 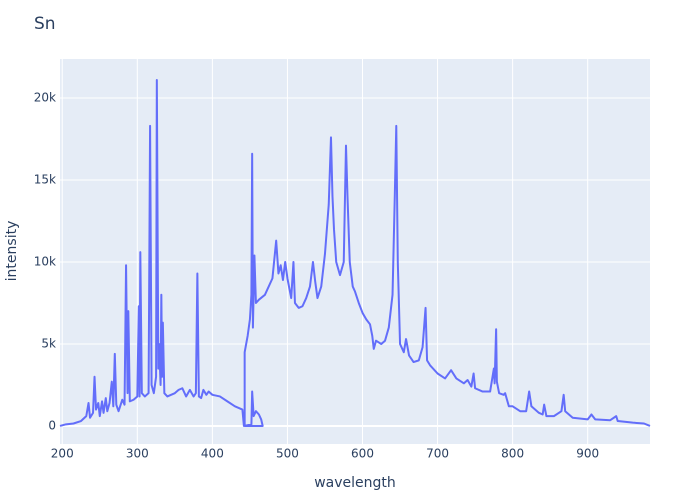 What do you see at coordinates (355, 483) in the screenshot?
I see `x-axis-label: wavelength` at bounding box center [355, 483].